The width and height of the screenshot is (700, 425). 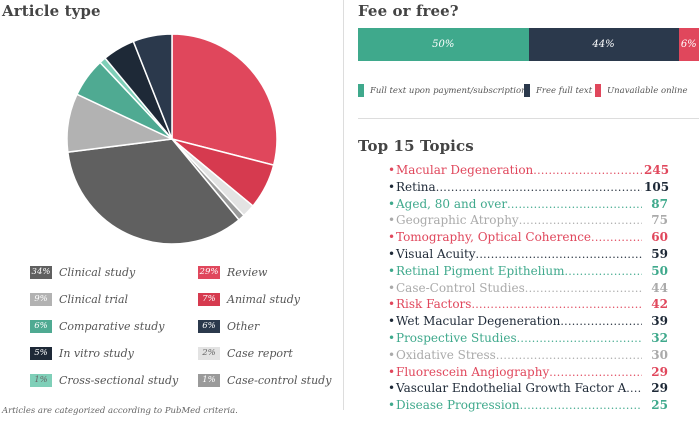 I want to click on article-type-title: Article type, so click(x=51, y=11).